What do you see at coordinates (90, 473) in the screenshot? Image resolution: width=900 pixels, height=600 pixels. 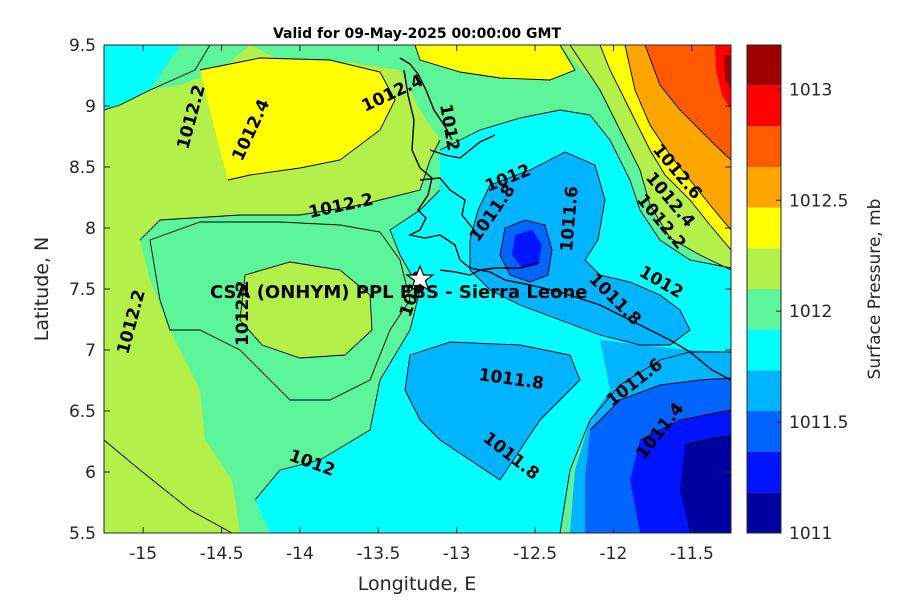 I see `y-tick-label: 6` at bounding box center [90, 473].